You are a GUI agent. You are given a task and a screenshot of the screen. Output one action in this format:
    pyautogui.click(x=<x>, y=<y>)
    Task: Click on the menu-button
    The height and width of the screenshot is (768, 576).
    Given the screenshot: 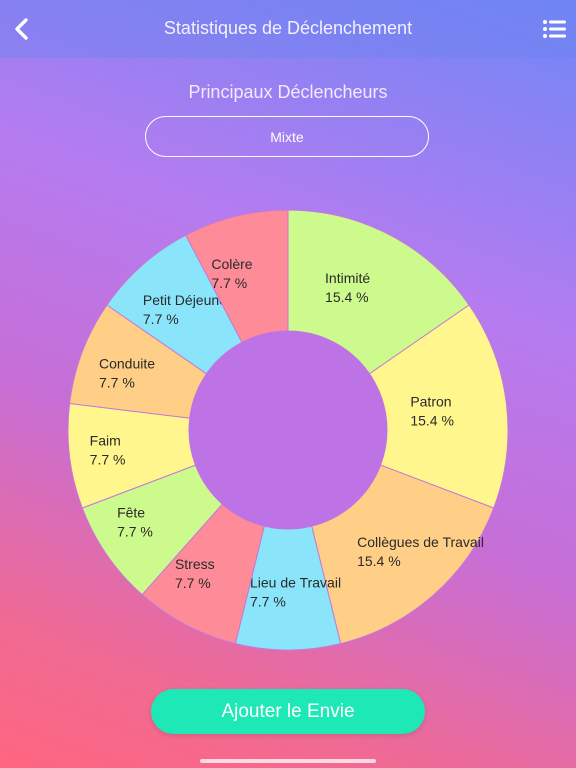 What is the action you would take?
    pyautogui.click(x=555, y=29)
    